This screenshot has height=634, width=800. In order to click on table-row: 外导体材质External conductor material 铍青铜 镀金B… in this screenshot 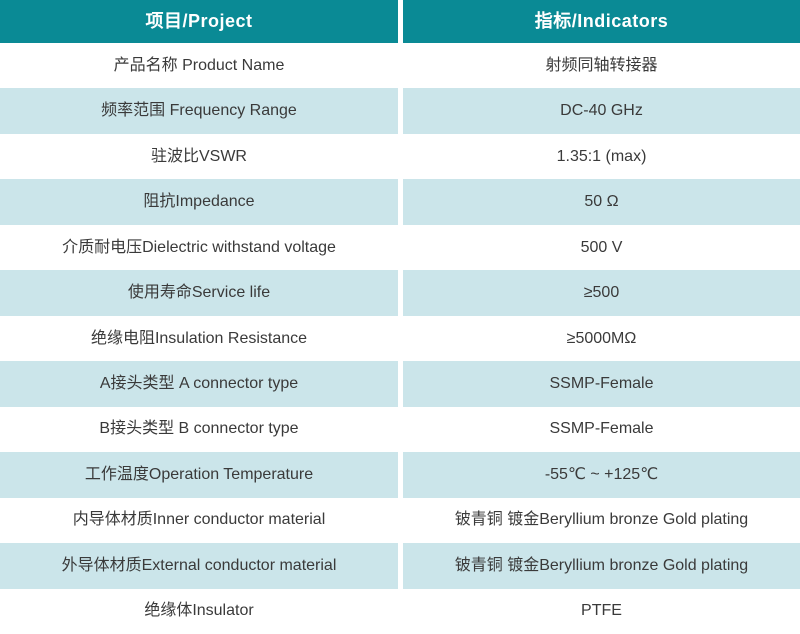, I will do `click(400, 566)`.